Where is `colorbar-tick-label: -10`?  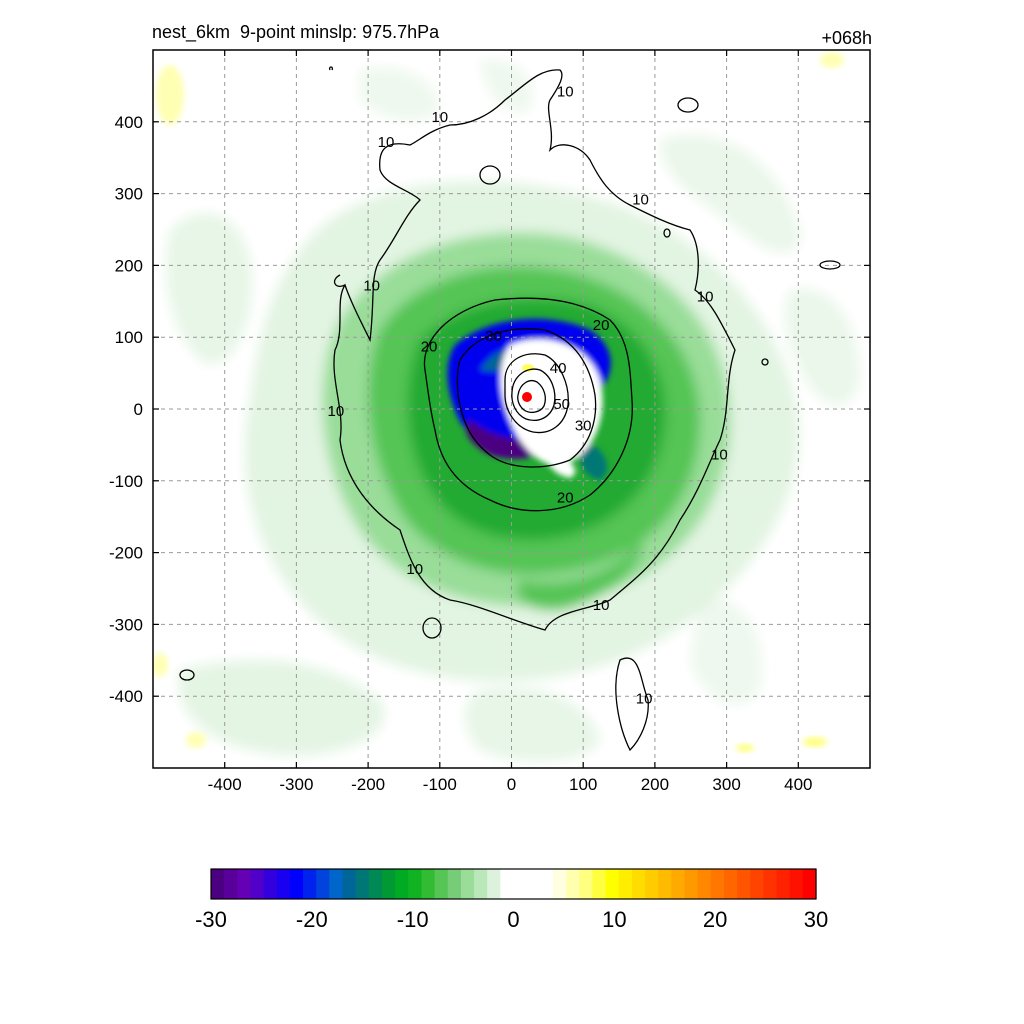 colorbar-tick-label: -10 is located at coordinates (413, 919).